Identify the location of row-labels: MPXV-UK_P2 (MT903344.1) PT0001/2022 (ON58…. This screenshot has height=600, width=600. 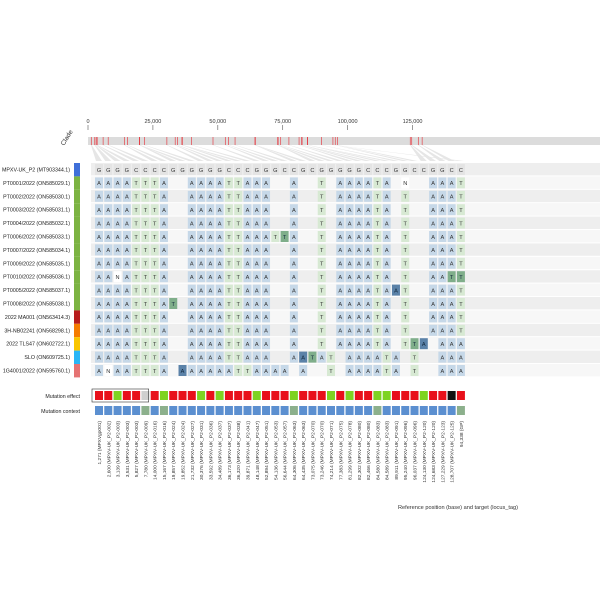
(36, 271).